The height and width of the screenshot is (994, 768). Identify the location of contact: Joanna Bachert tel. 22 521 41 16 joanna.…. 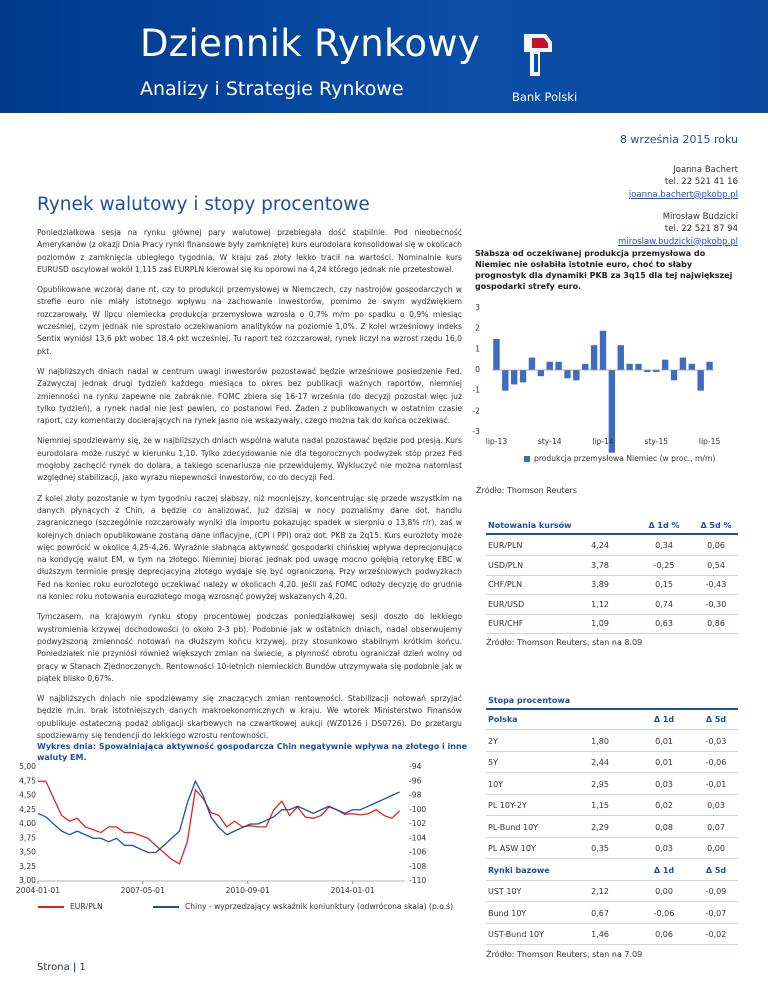
(683, 182).